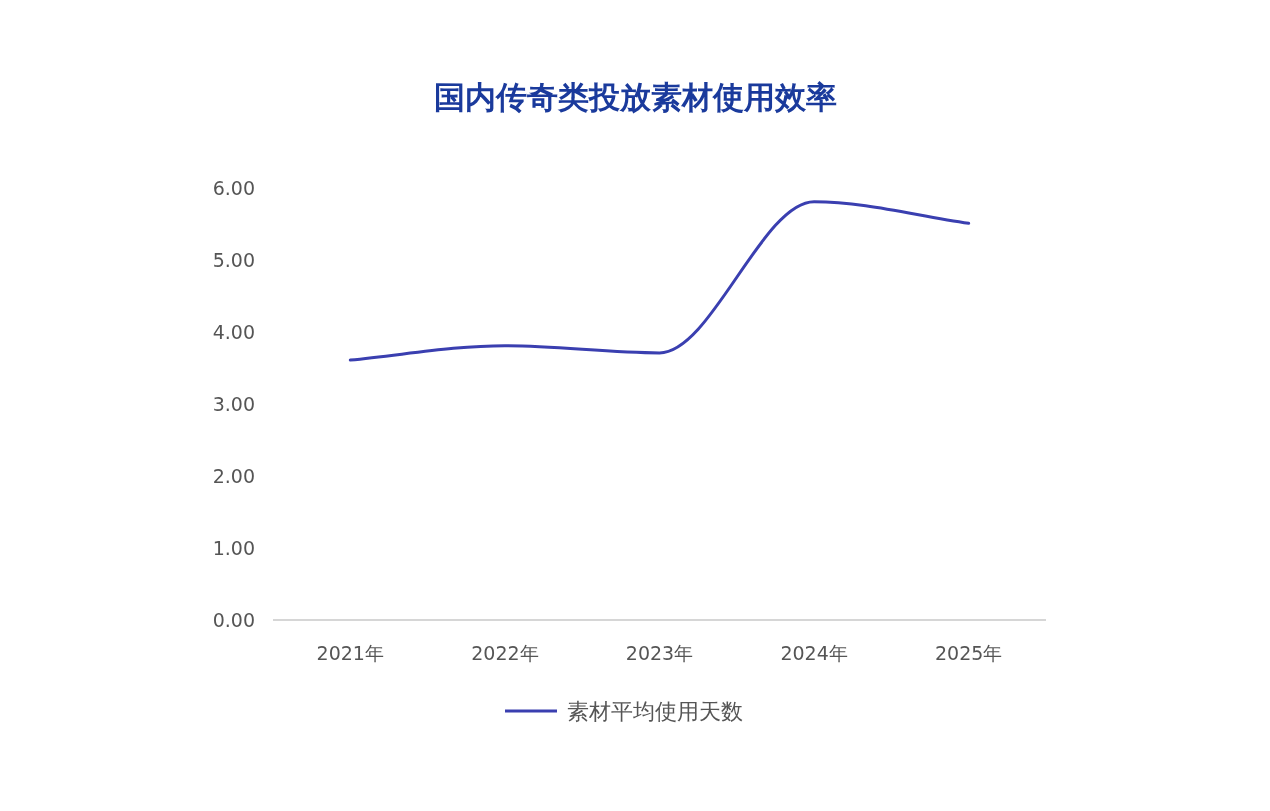 The image size is (1270, 811). I want to click on y-tick-label: 0.00, so click(233, 620).